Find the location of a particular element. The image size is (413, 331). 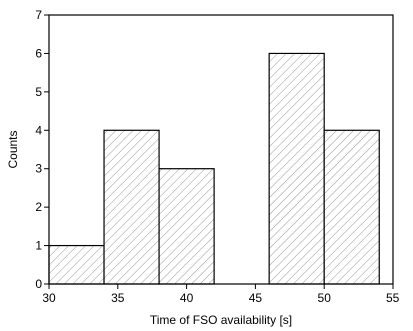

x-tick-label: 50 is located at coordinates (325, 298).